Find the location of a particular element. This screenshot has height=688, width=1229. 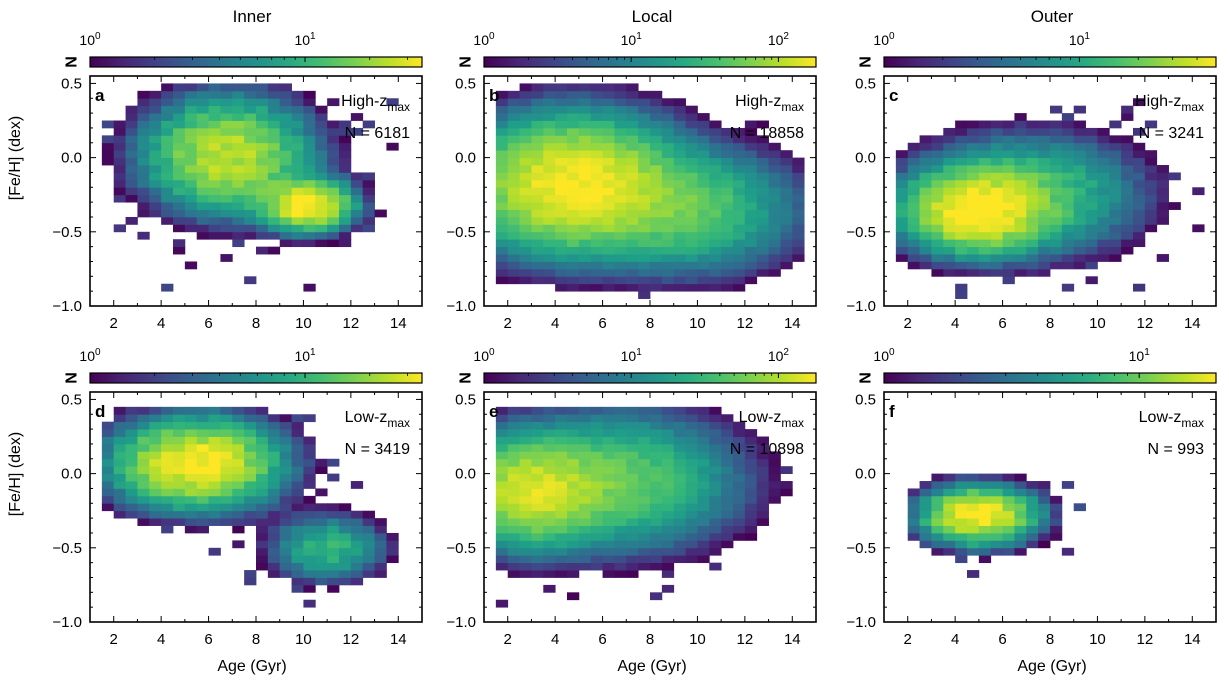

heatmap-cells-e is located at coordinates (644, 507).